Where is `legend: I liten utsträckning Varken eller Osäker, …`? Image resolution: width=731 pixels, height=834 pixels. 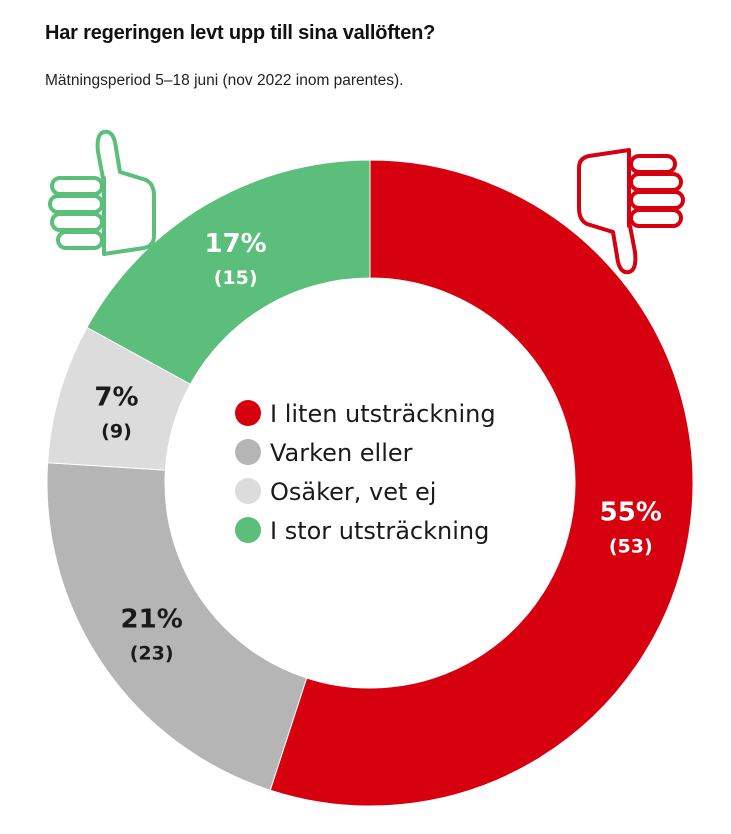
legend: I liten utsträckning Varken eller Osäker, … is located at coordinates (365, 472).